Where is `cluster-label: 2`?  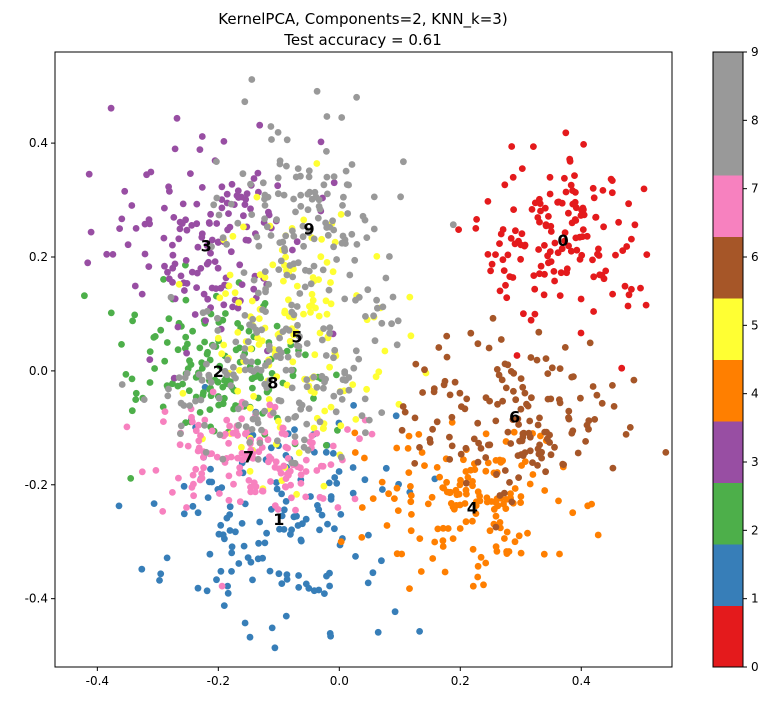 cluster-label: 2 is located at coordinates (218, 371).